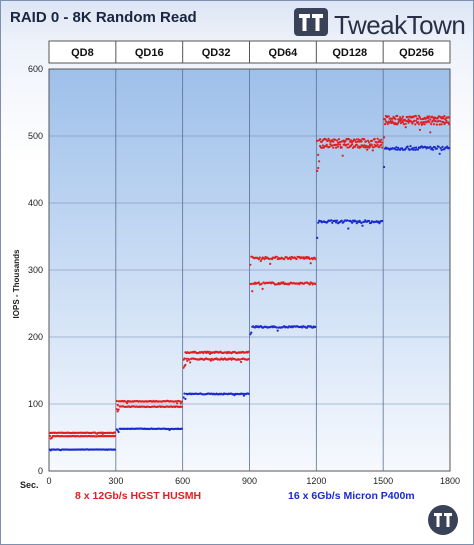  I want to click on y-axis-label: IOPS - Thousands, so click(16, 283).